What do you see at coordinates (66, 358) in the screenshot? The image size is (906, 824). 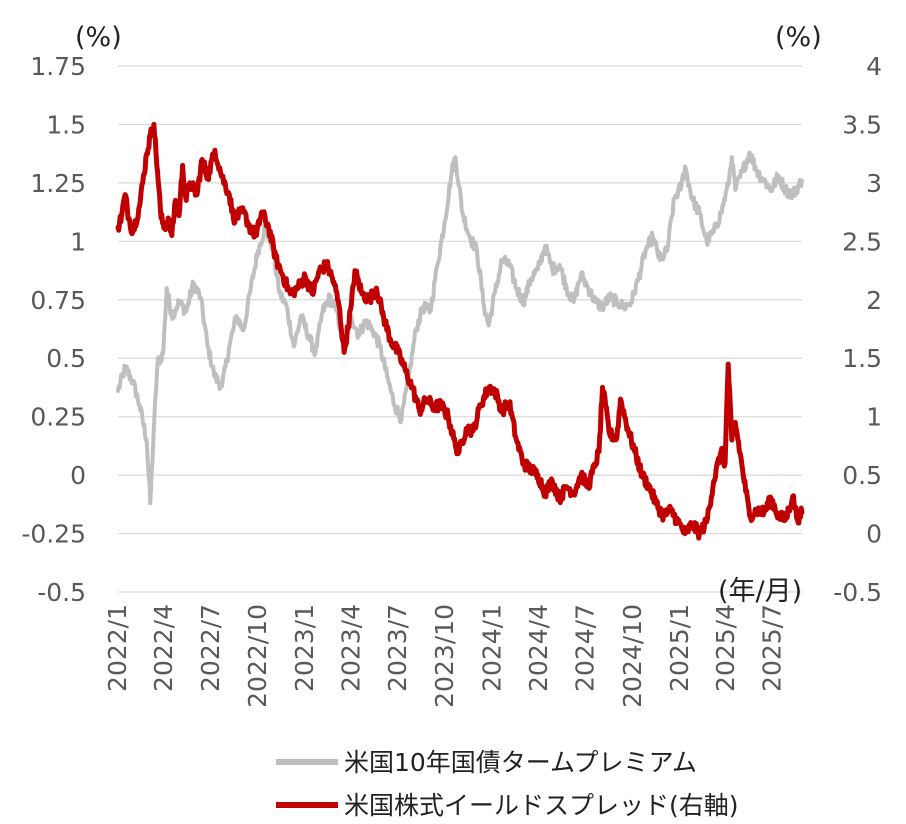 I see `left-tick-label: 0.5` at bounding box center [66, 358].